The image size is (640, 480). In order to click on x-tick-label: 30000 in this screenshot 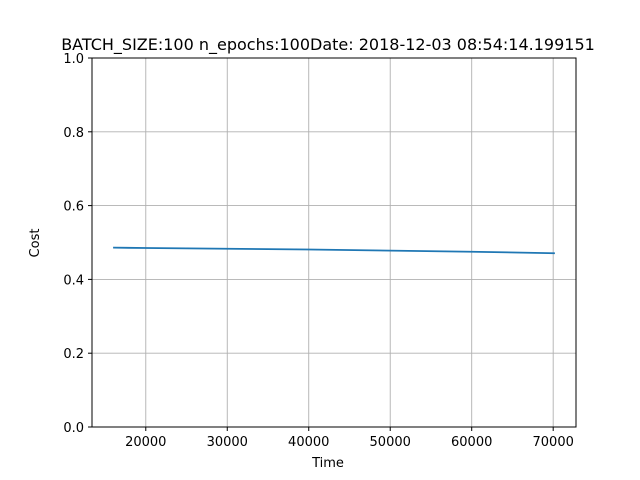, I will do `click(227, 442)`.